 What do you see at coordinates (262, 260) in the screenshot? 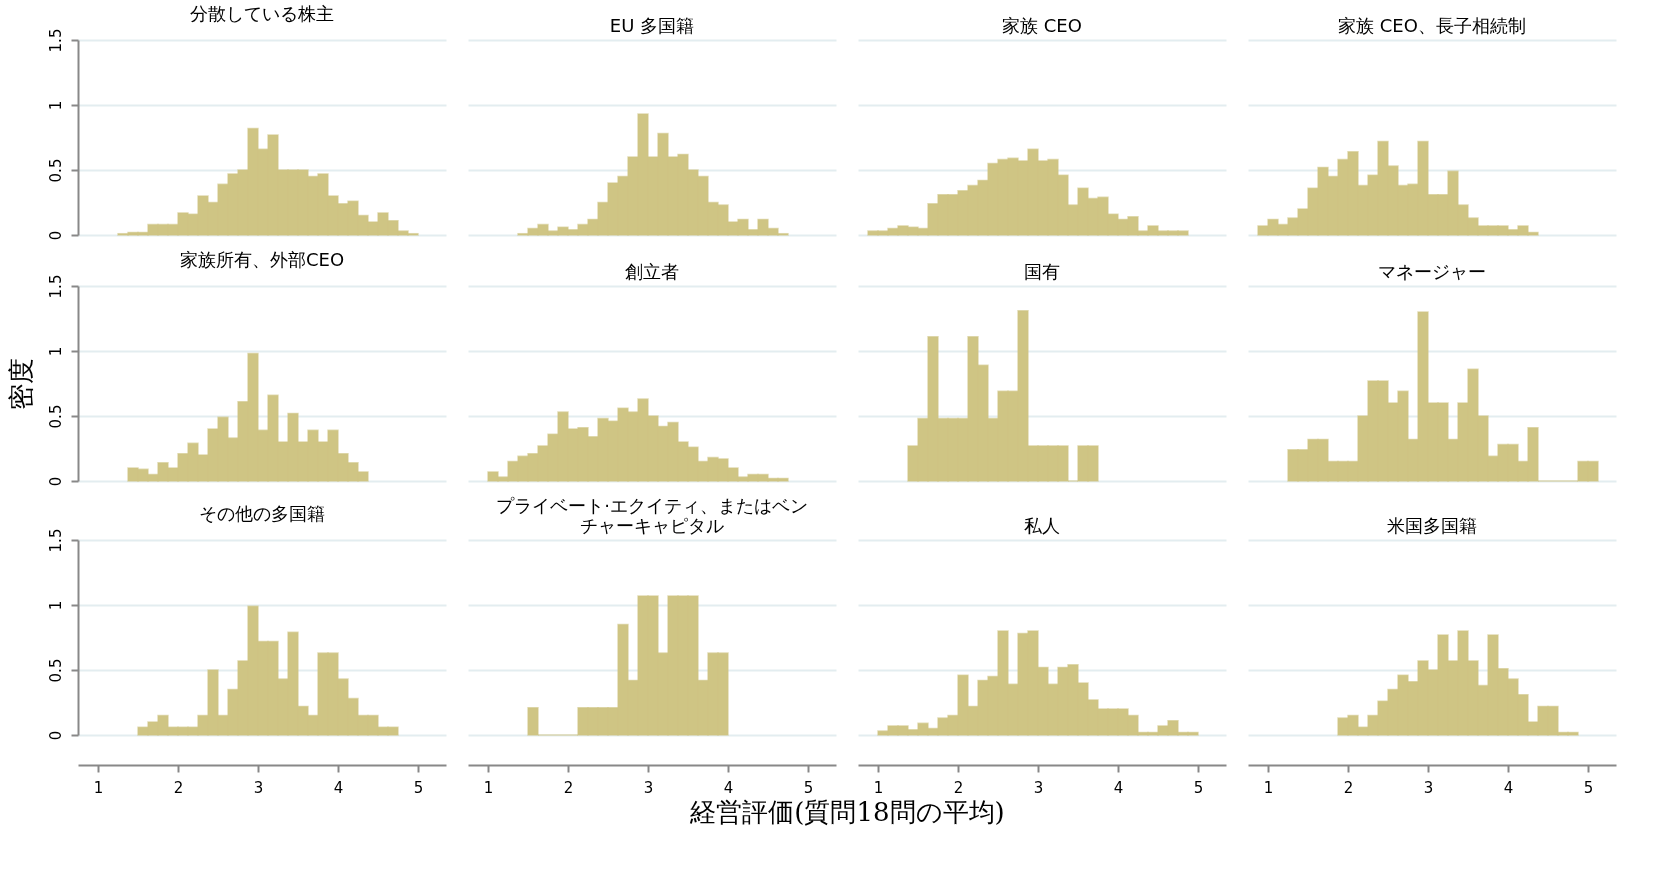
I see `chart-title: 家族所有、外部CEO` at bounding box center [262, 260].